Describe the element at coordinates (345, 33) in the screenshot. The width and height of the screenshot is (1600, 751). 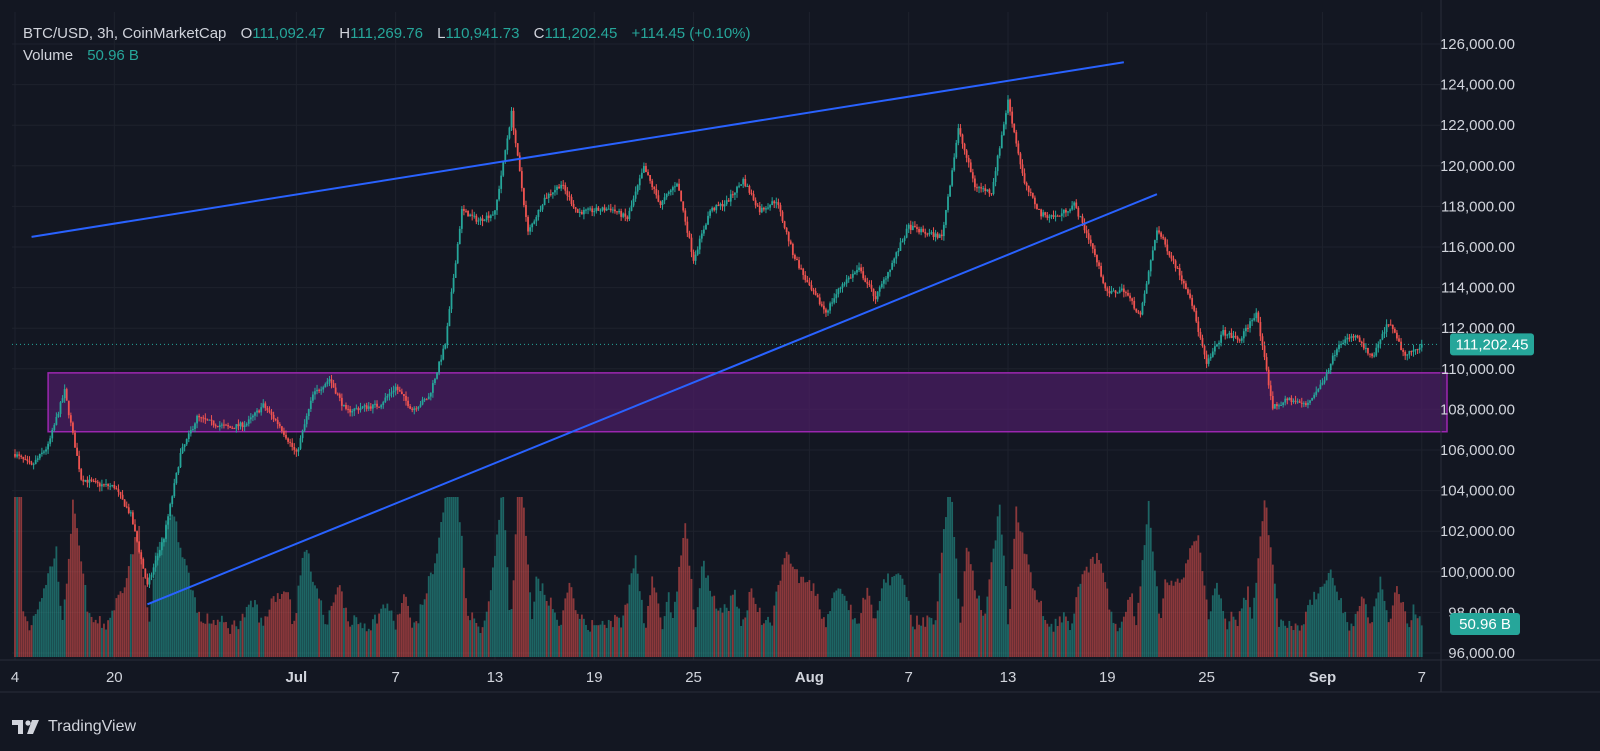
I see `high-label: H` at that location.